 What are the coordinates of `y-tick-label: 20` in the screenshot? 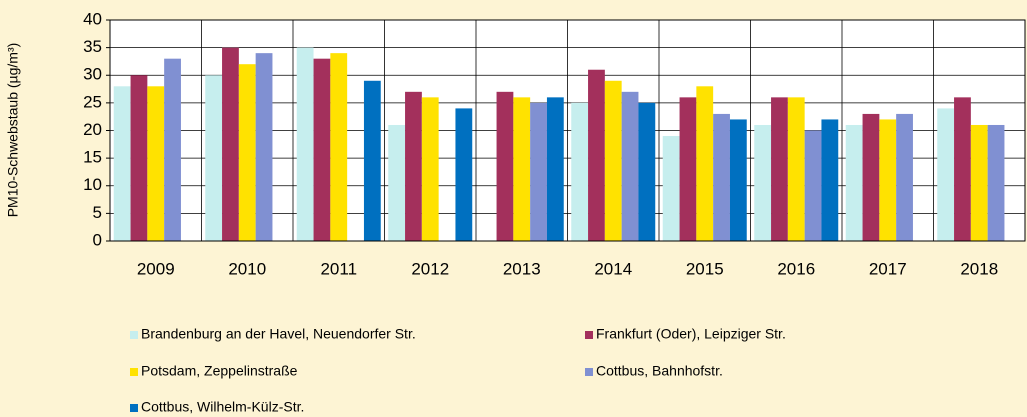 It's located at (92, 129).